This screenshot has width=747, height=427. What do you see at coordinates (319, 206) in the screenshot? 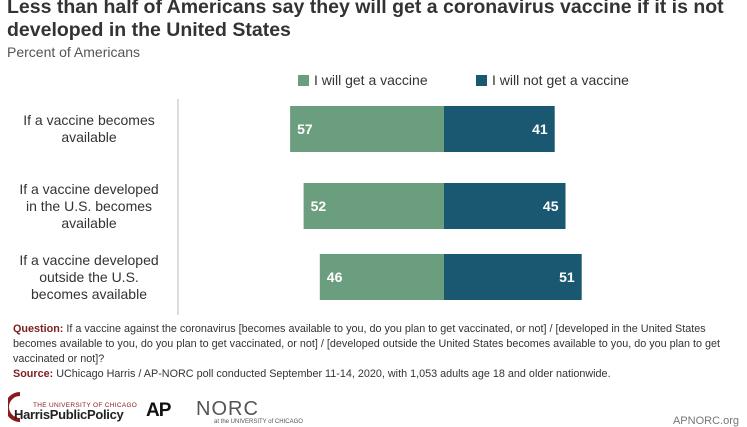
I see `data-label-will-1: 52` at bounding box center [319, 206].